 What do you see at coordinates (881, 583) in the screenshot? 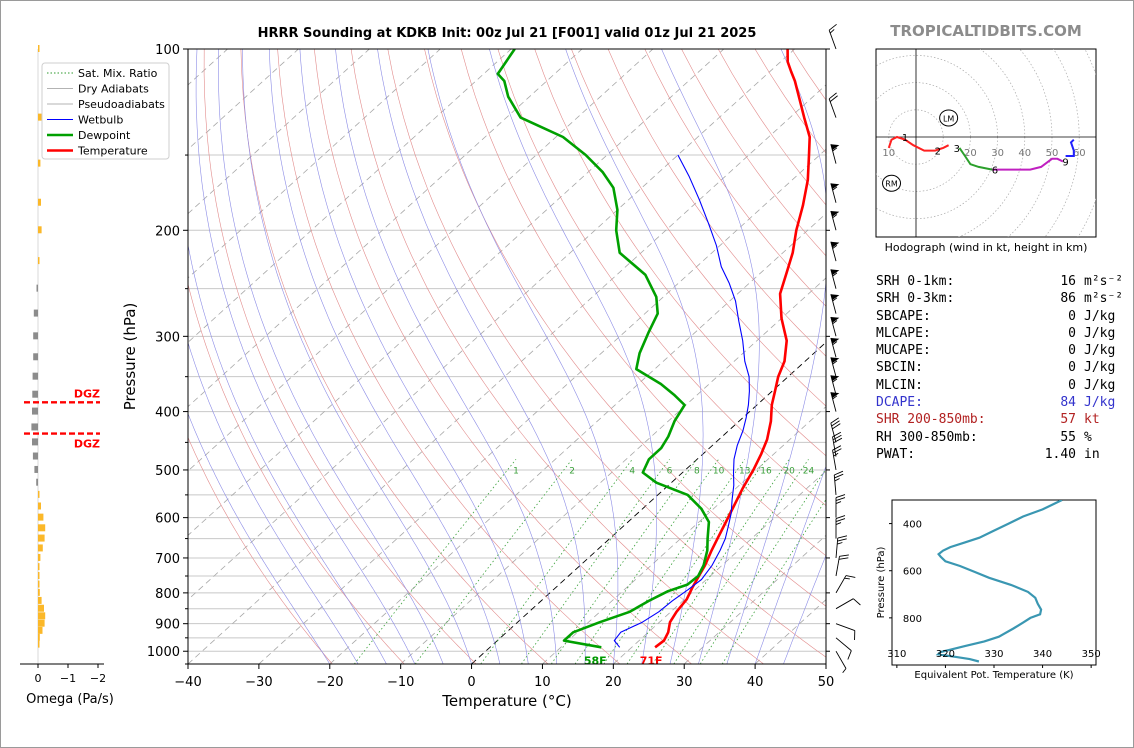
I see `theta-e-y-label: Pressure (hPa)` at bounding box center [881, 583].